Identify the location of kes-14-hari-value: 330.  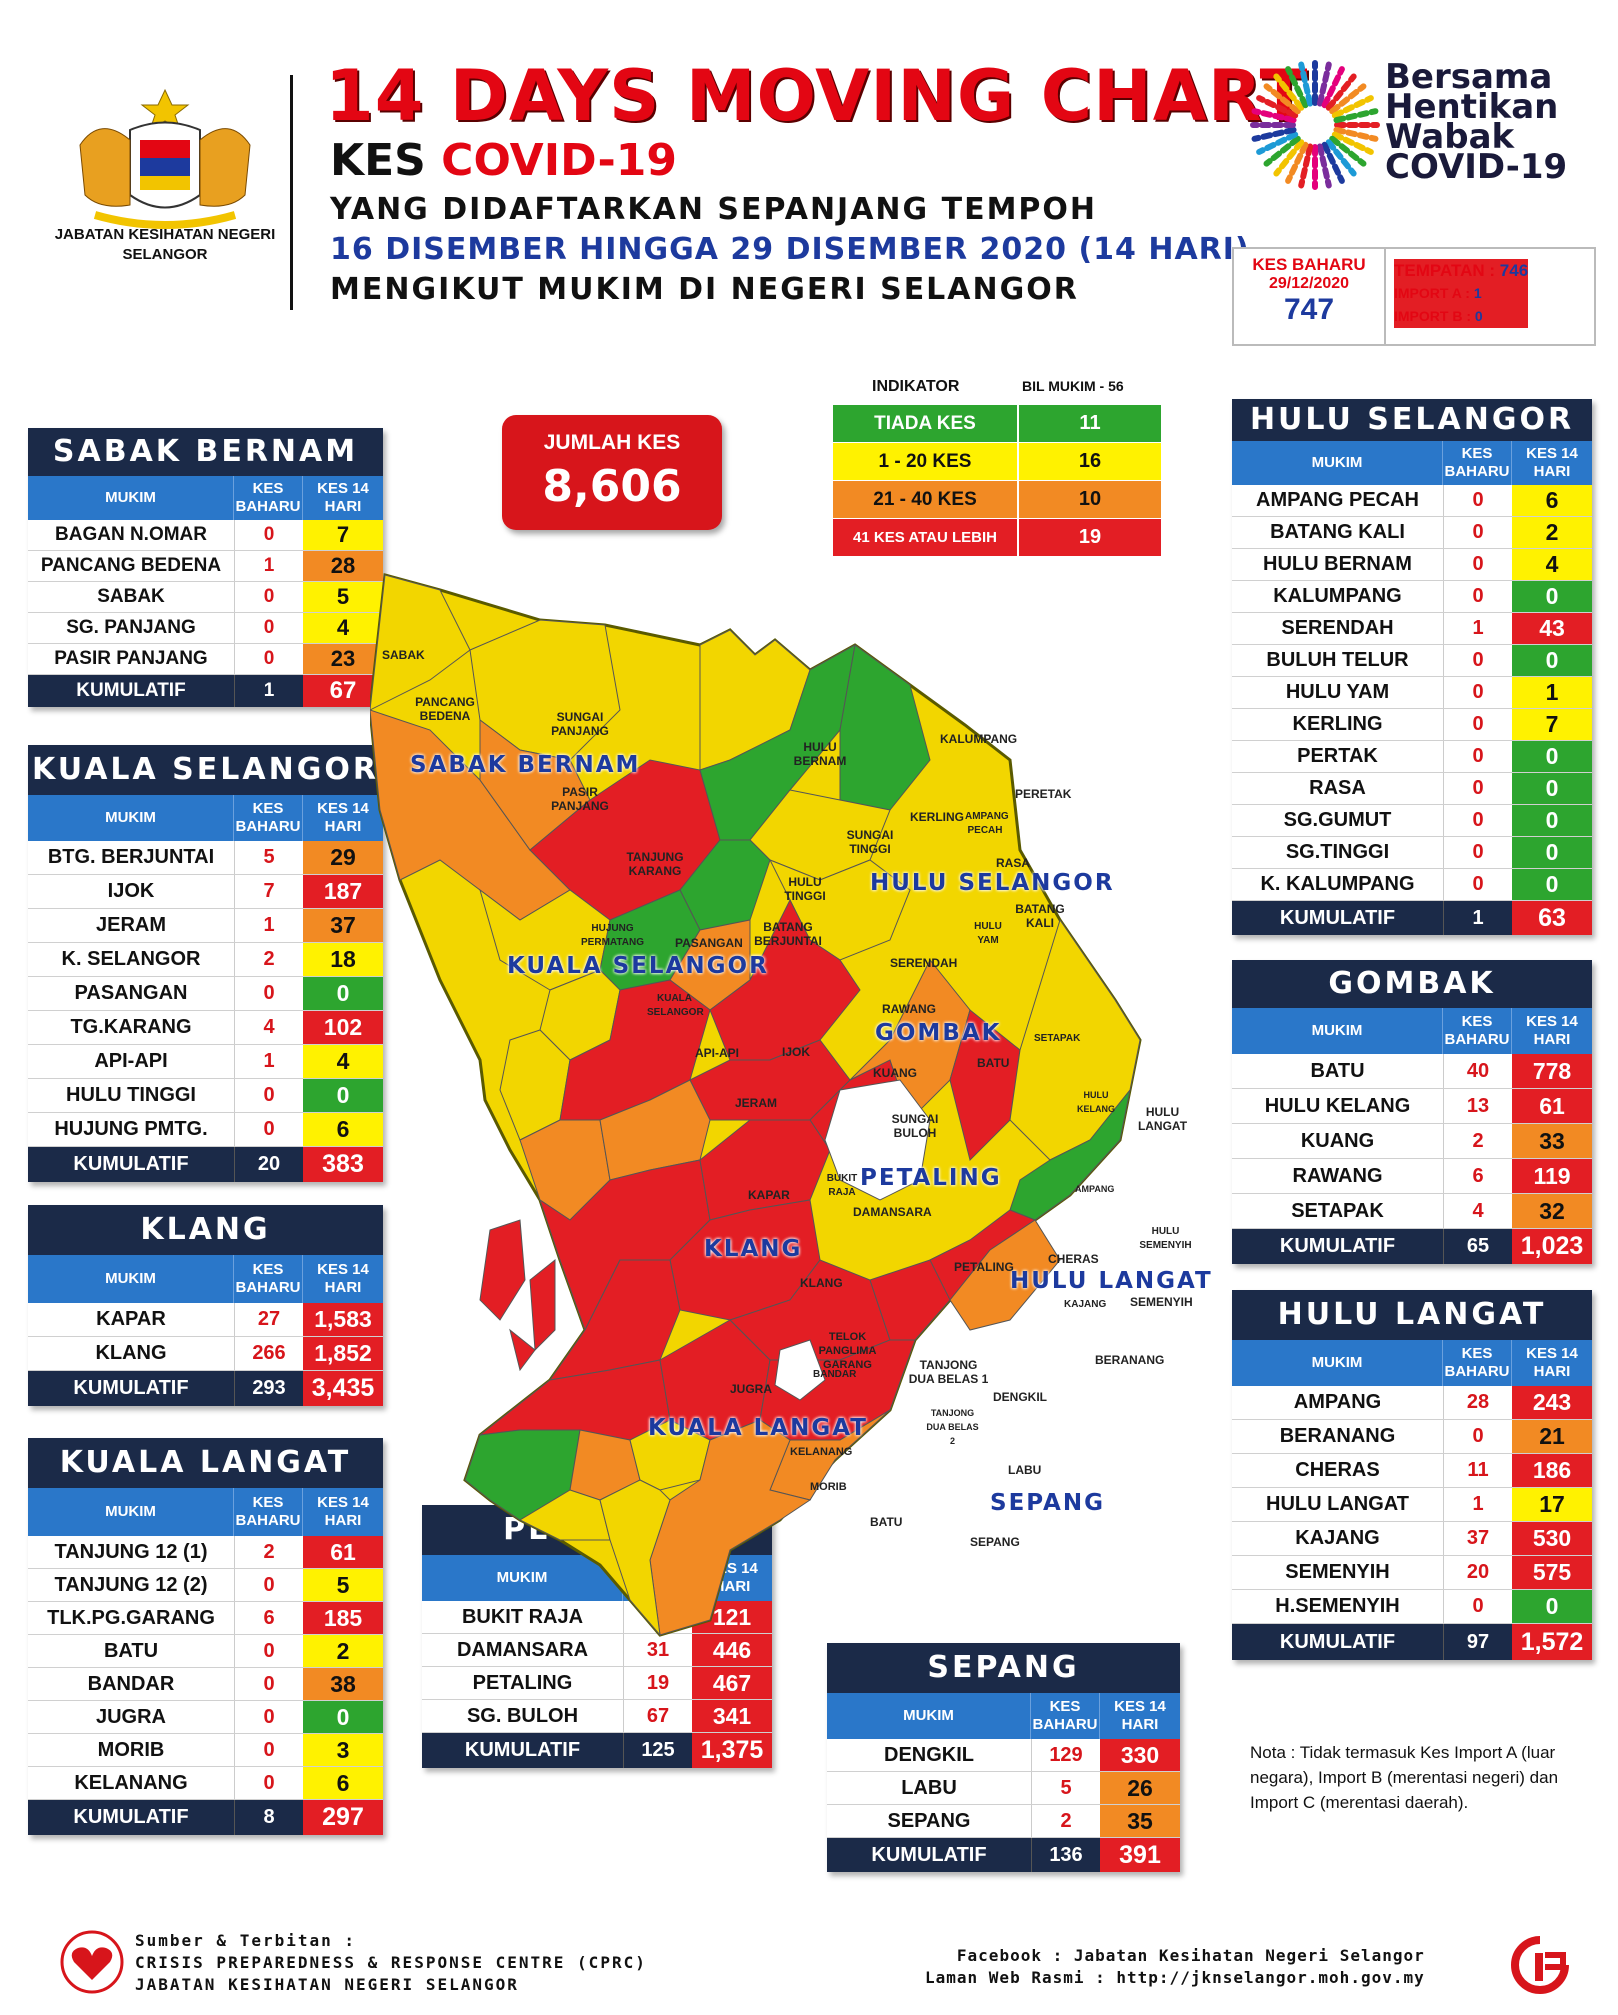
(1140, 1755).